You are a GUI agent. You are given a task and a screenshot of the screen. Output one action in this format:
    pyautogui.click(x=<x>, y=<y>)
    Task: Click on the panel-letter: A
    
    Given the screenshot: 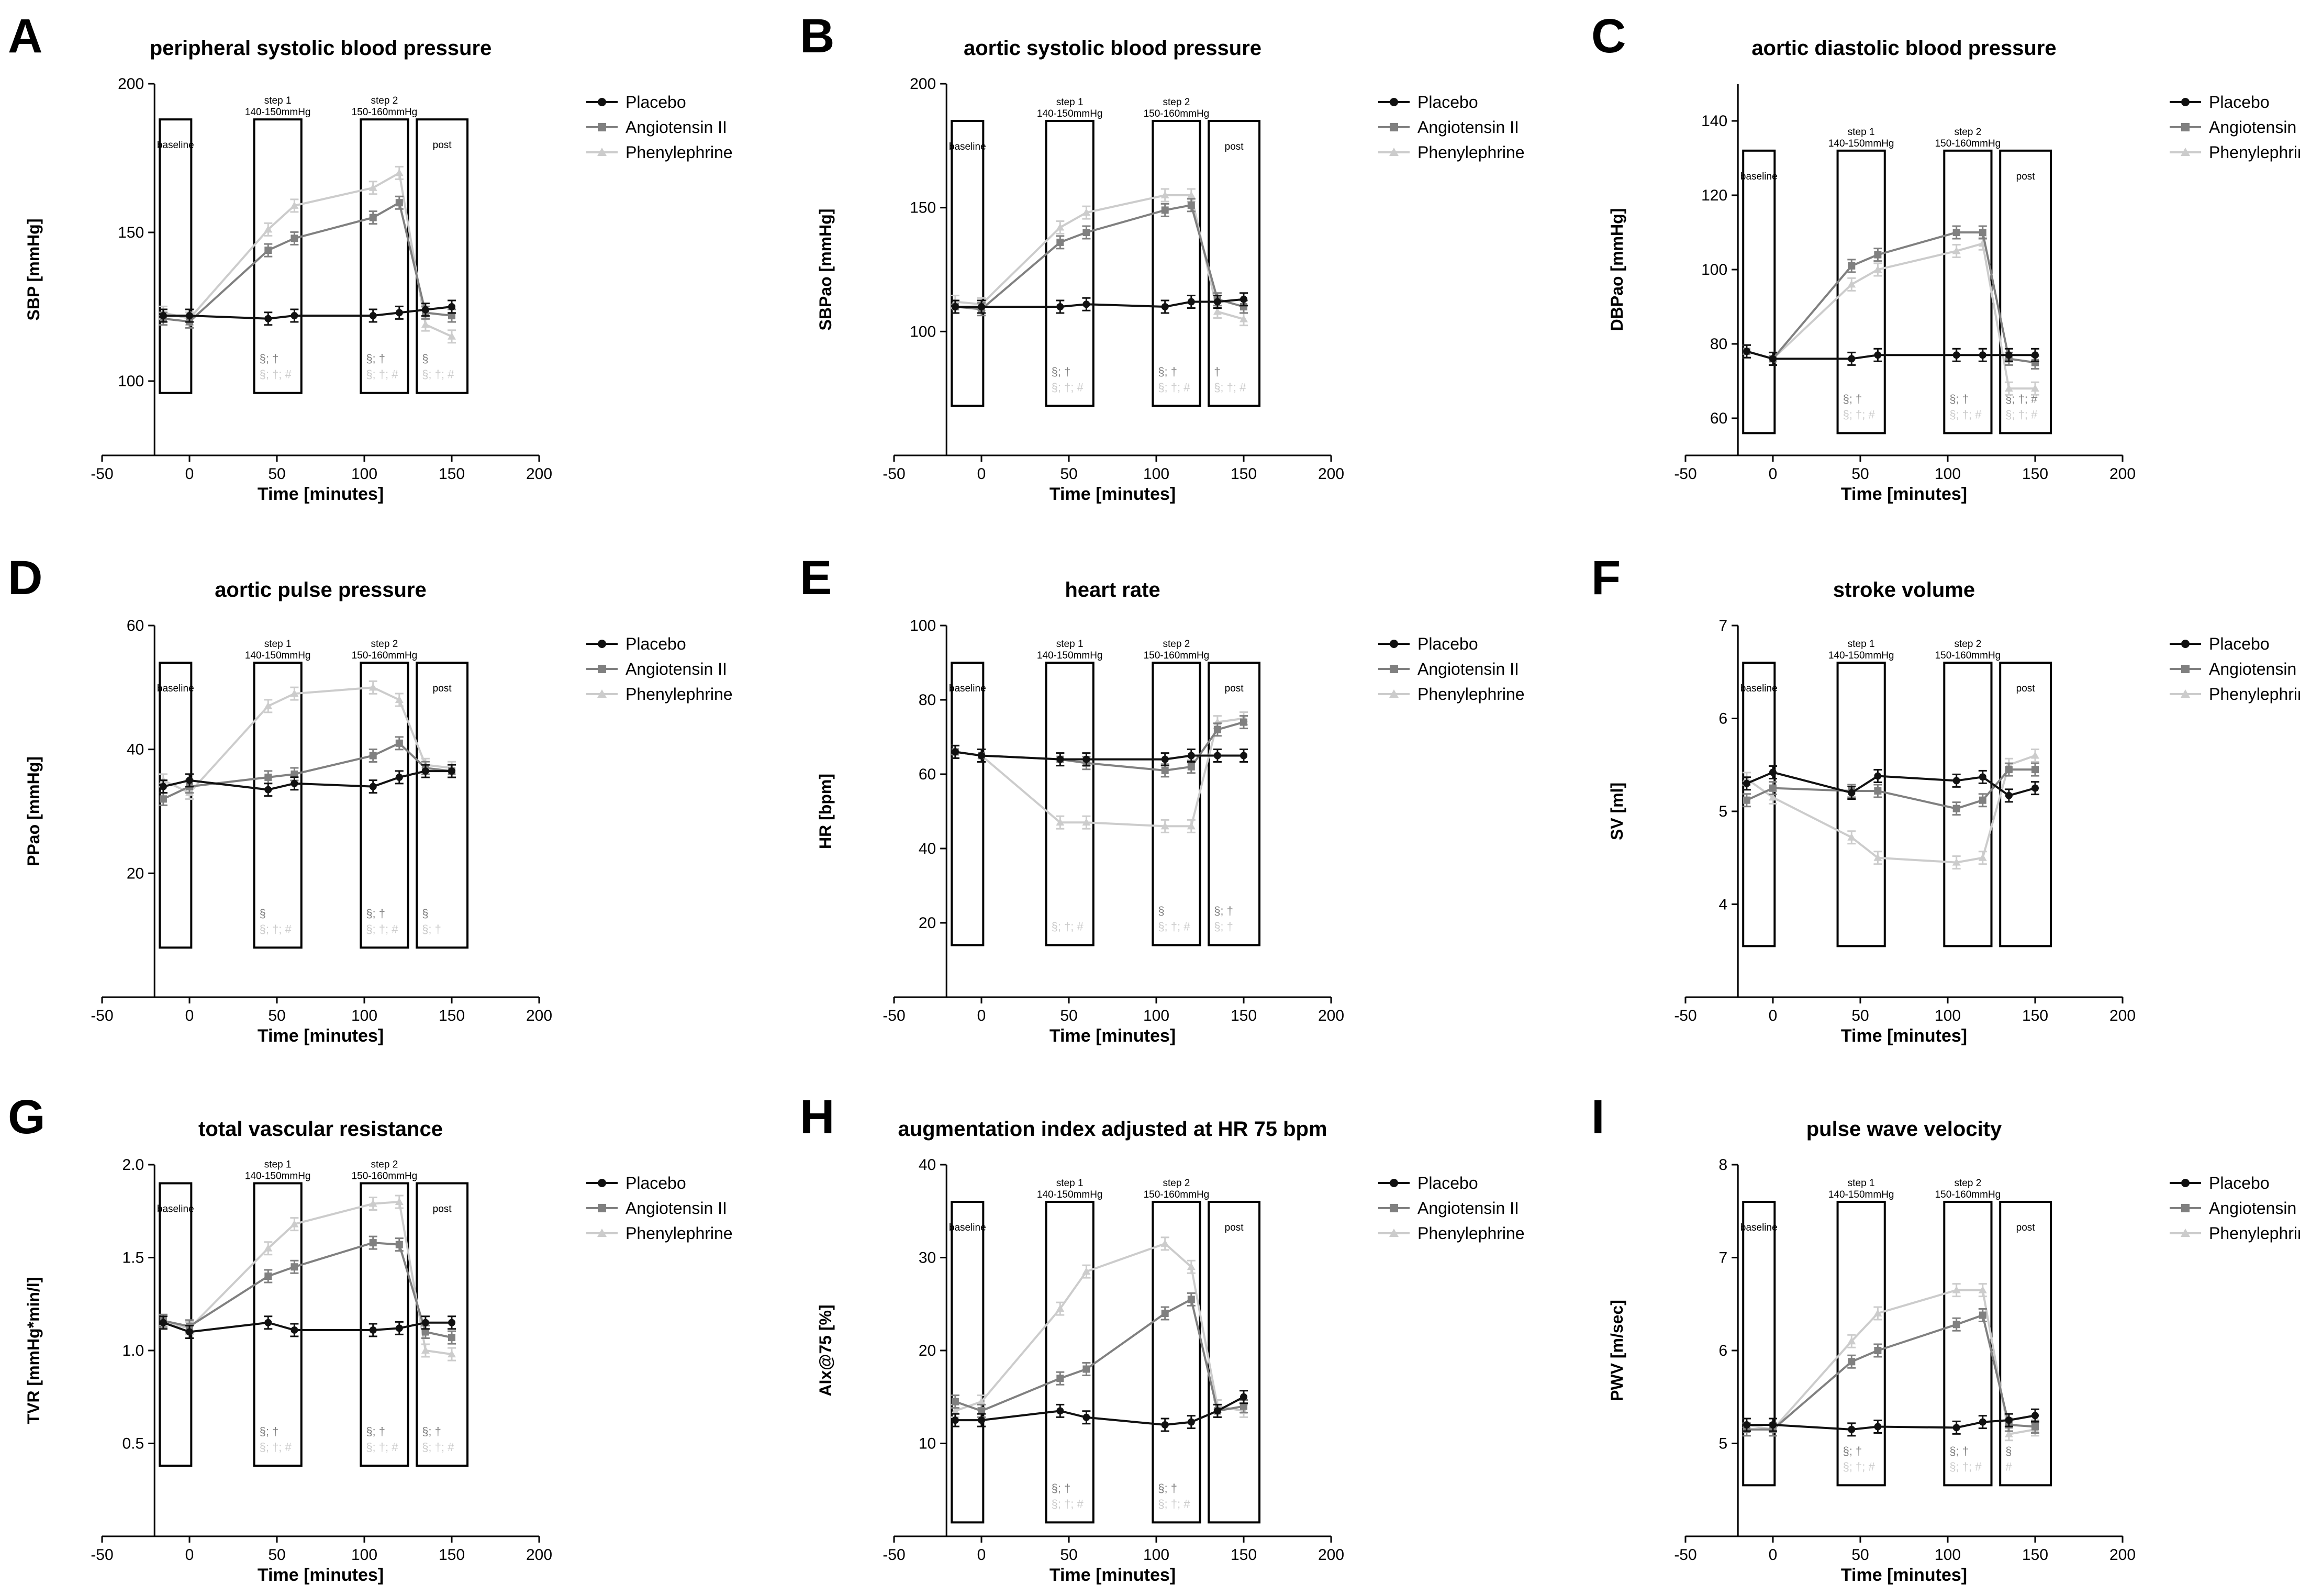 What is the action you would take?
    pyautogui.click(x=25, y=36)
    